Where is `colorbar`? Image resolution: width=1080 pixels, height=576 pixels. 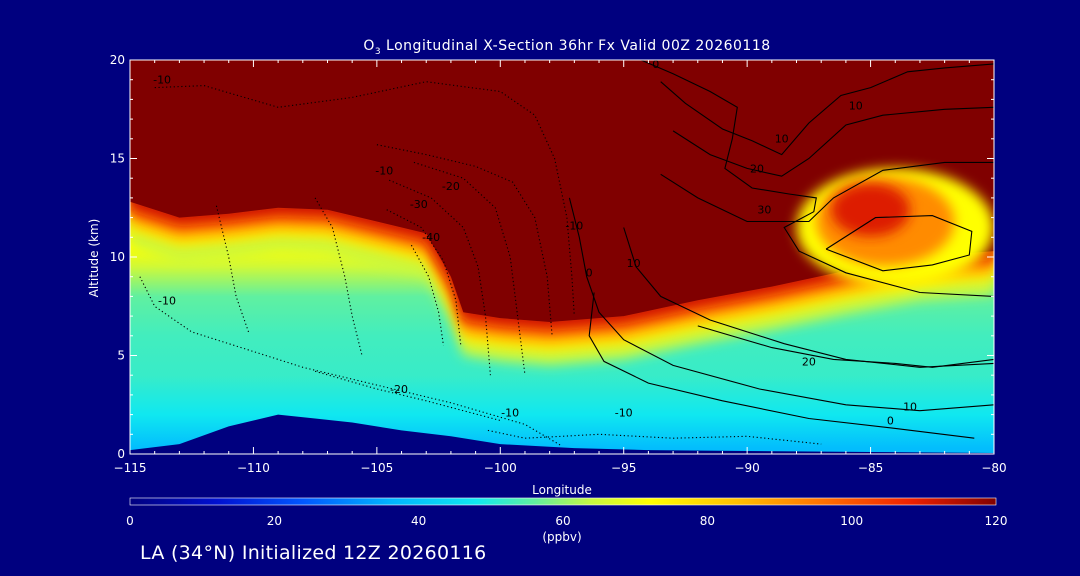 colorbar is located at coordinates (563, 501).